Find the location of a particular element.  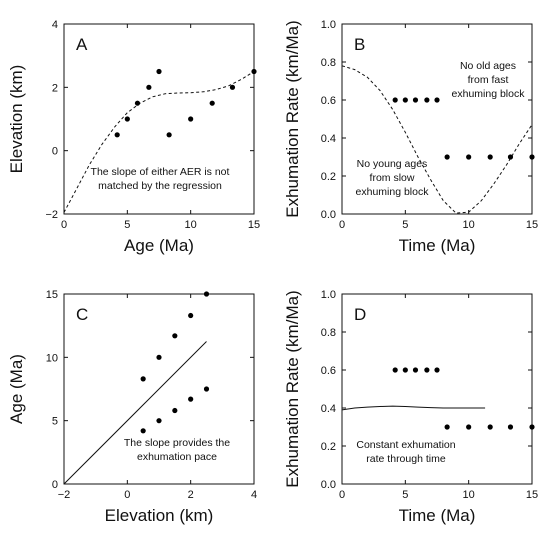

panel-label: A is located at coordinates (82, 44).